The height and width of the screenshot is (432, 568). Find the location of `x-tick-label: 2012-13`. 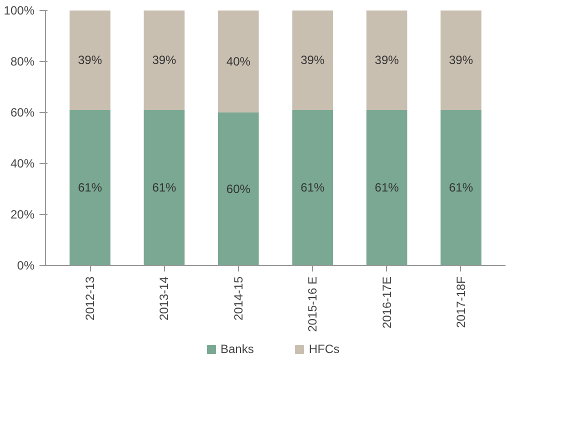

x-tick-label: 2012-13 is located at coordinates (90, 298).